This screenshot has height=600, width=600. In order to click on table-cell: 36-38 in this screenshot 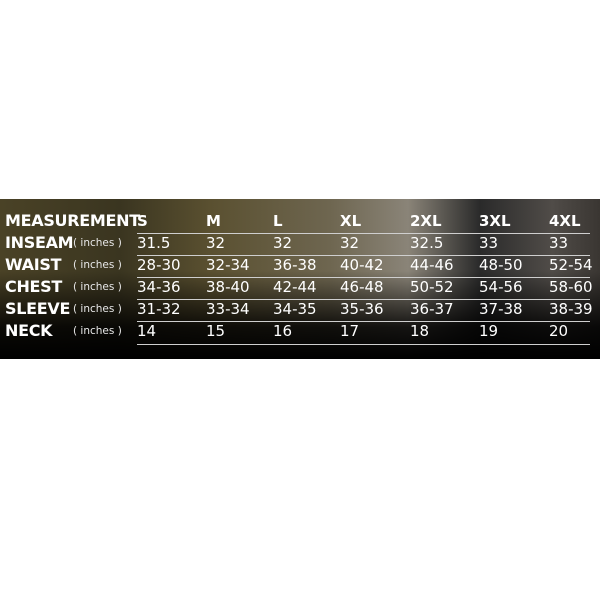, I will do `click(295, 265)`.